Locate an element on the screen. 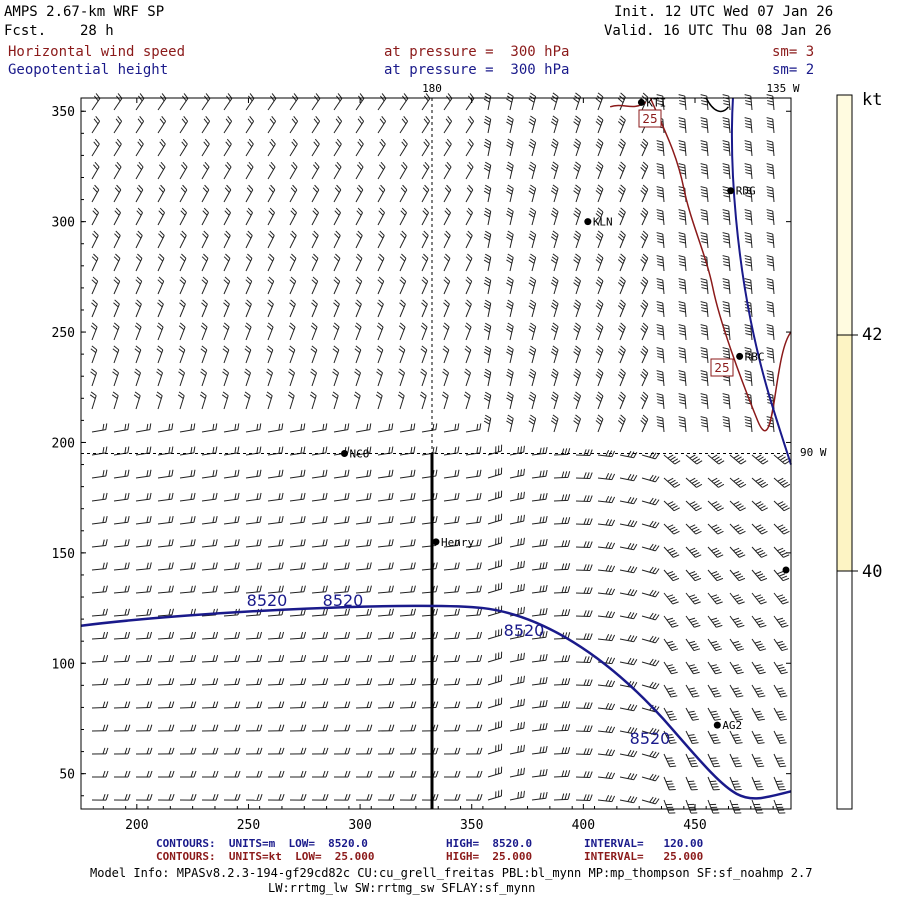 This screenshot has height=900, width=900. y-tick-label-150: 150 is located at coordinates (63, 554).